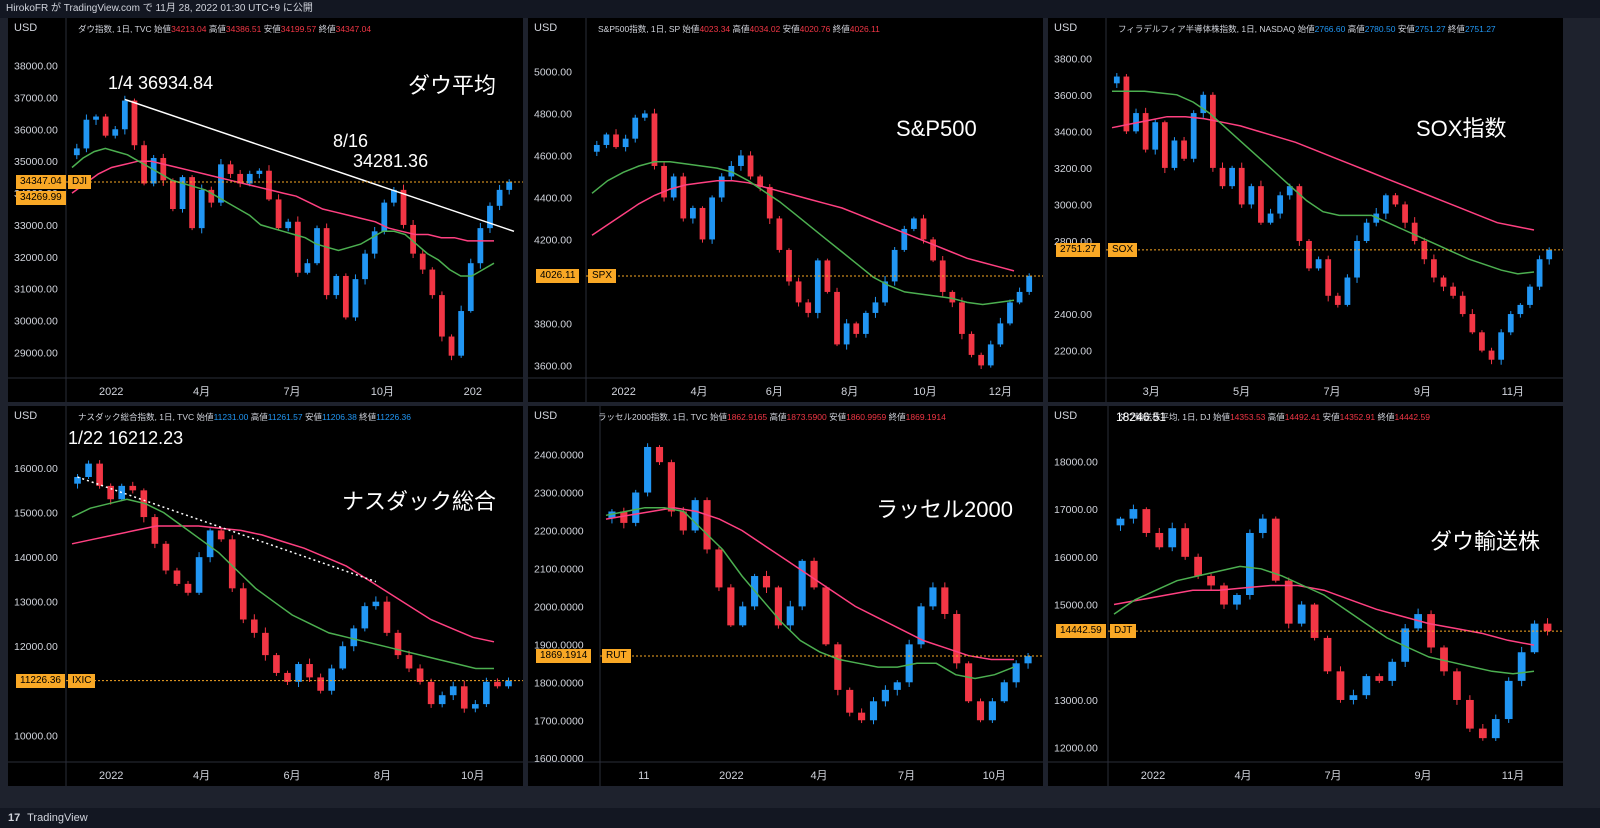 The width and height of the screenshot is (1600, 828). What do you see at coordinates (1141, 417) in the screenshot?
I see `clipped-annotation-text: 18246.51` at bounding box center [1141, 417].